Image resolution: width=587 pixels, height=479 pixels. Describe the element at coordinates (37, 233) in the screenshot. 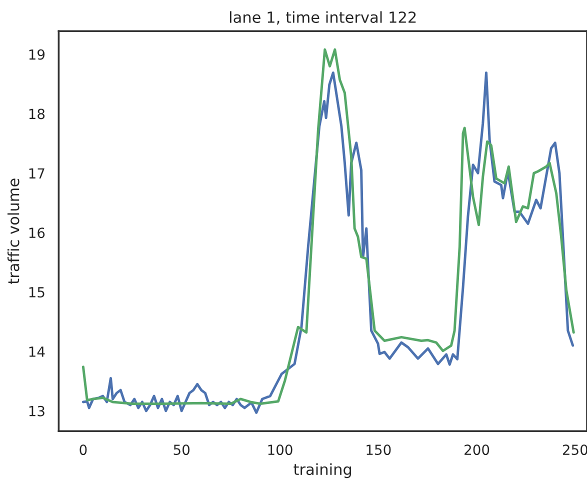

I see `y-tick-label: 16` at that location.